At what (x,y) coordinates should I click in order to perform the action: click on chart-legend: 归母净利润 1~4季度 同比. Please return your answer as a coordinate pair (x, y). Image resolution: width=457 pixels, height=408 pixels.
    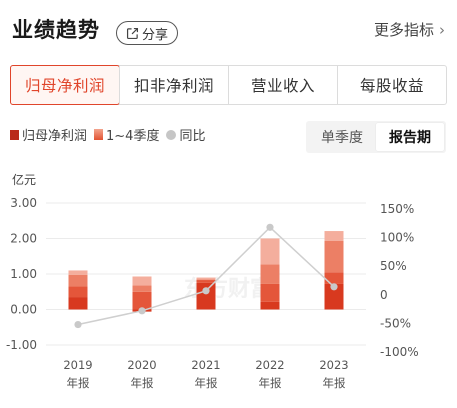
    Looking at the image, I should click on (111, 134).